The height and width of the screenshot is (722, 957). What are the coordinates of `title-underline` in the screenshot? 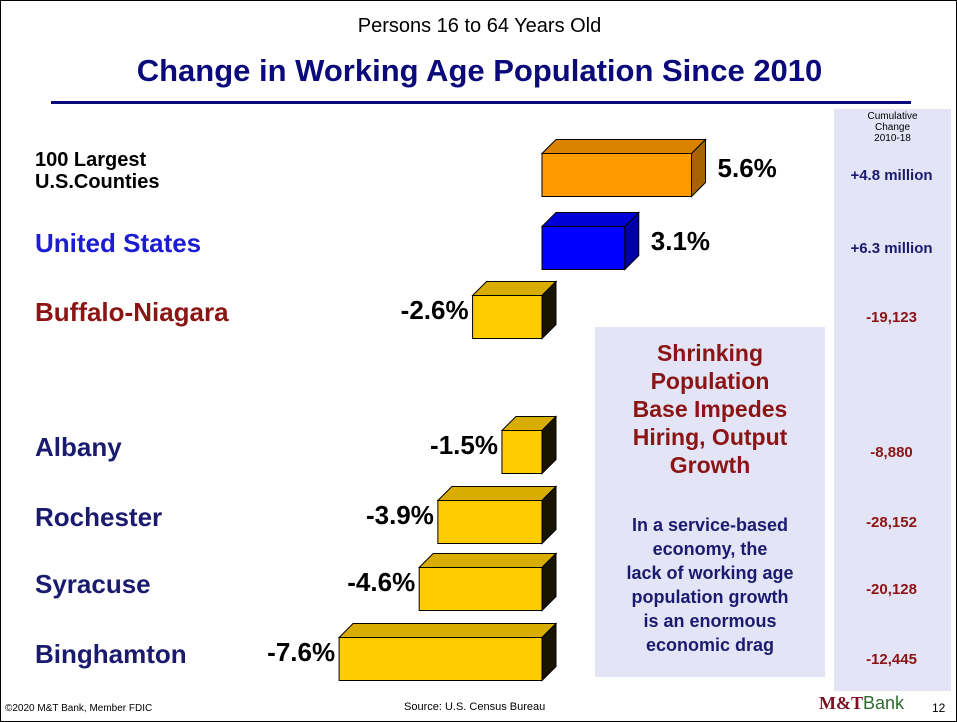 It's located at (481, 102).